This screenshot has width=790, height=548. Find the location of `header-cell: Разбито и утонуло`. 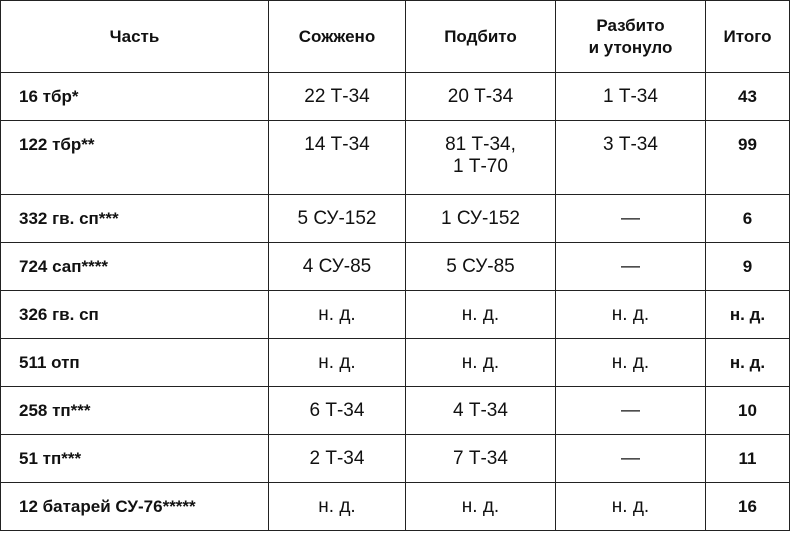

header-cell: Разбито и утонуло is located at coordinates (630, 36).